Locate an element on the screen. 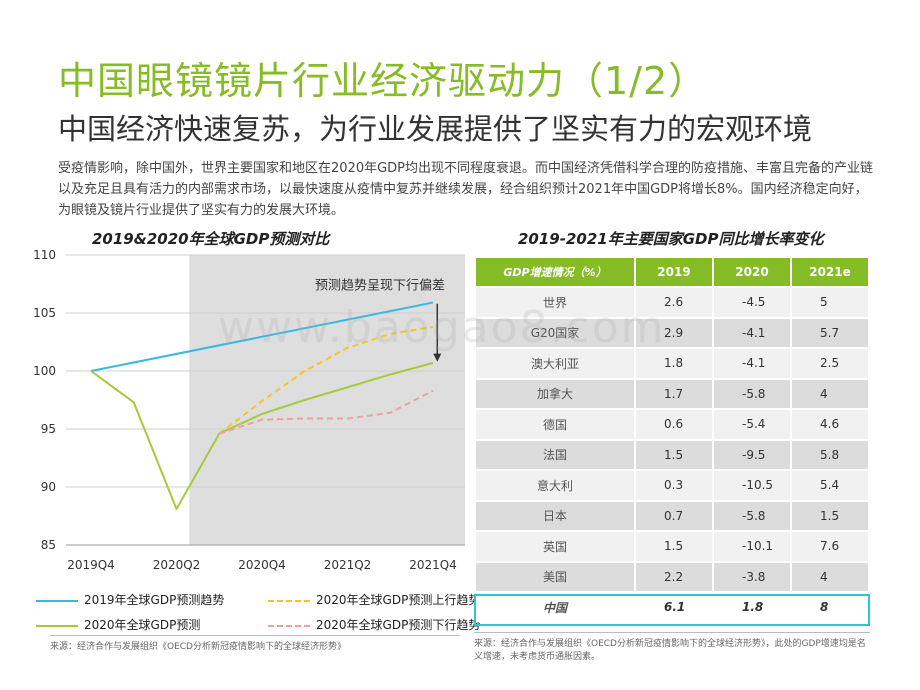 The image size is (920, 690). value-cell: -4.5 is located at coordinates (752, 302).